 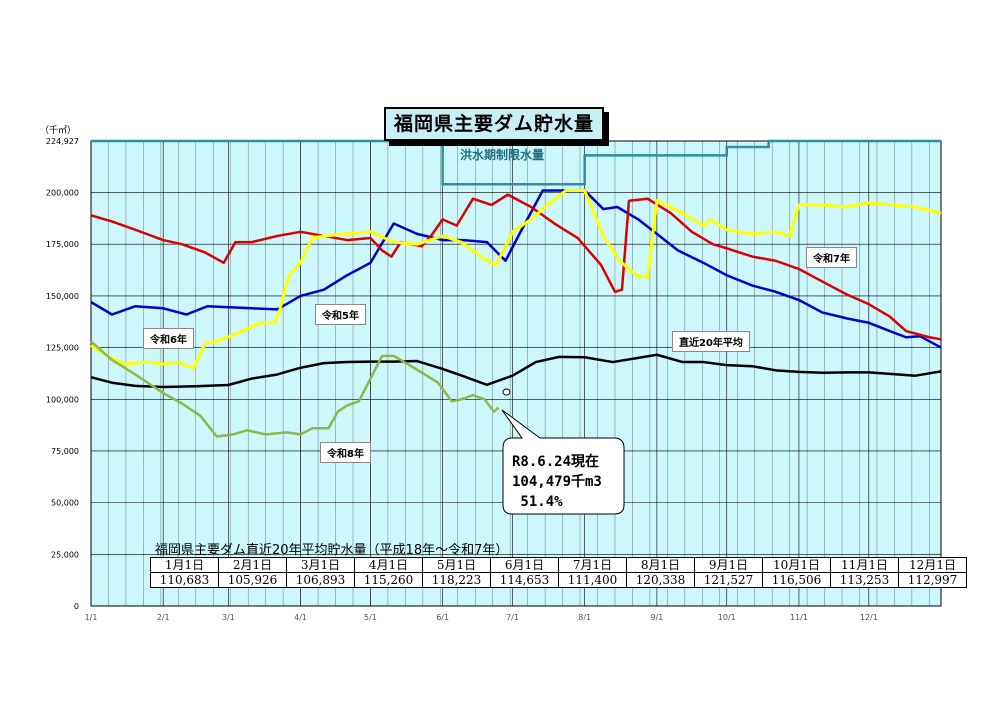 I want to click on avg-table-value: 118,223, so click(x=456, y=580).